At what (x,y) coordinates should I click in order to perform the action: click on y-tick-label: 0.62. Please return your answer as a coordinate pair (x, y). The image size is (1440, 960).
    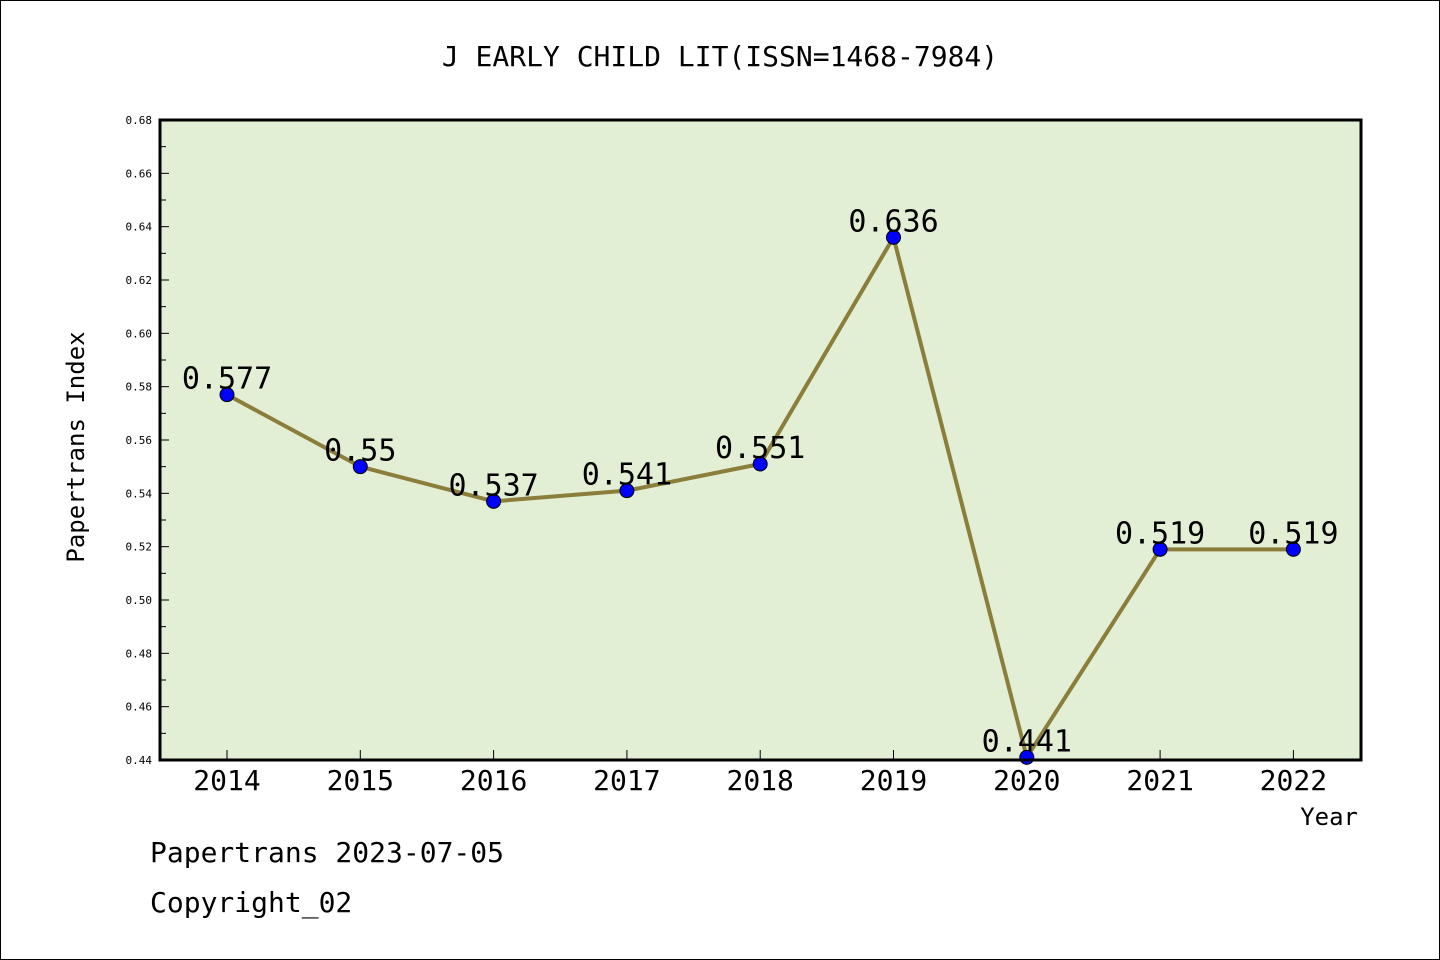
    Looking at the image, I should click on (139, 280).